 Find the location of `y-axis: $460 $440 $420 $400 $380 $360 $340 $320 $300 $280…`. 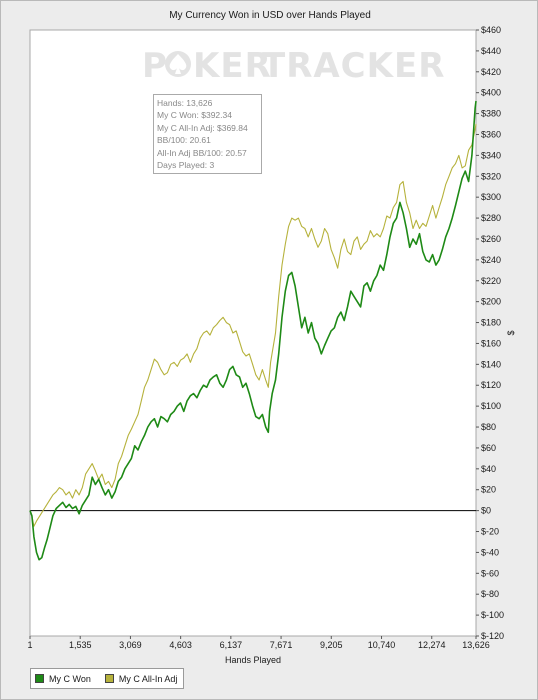

y-axis: $460 $440 $420 $400 $380 $360 $340 $320 $300 $280… is located at coordinates (490, 333).